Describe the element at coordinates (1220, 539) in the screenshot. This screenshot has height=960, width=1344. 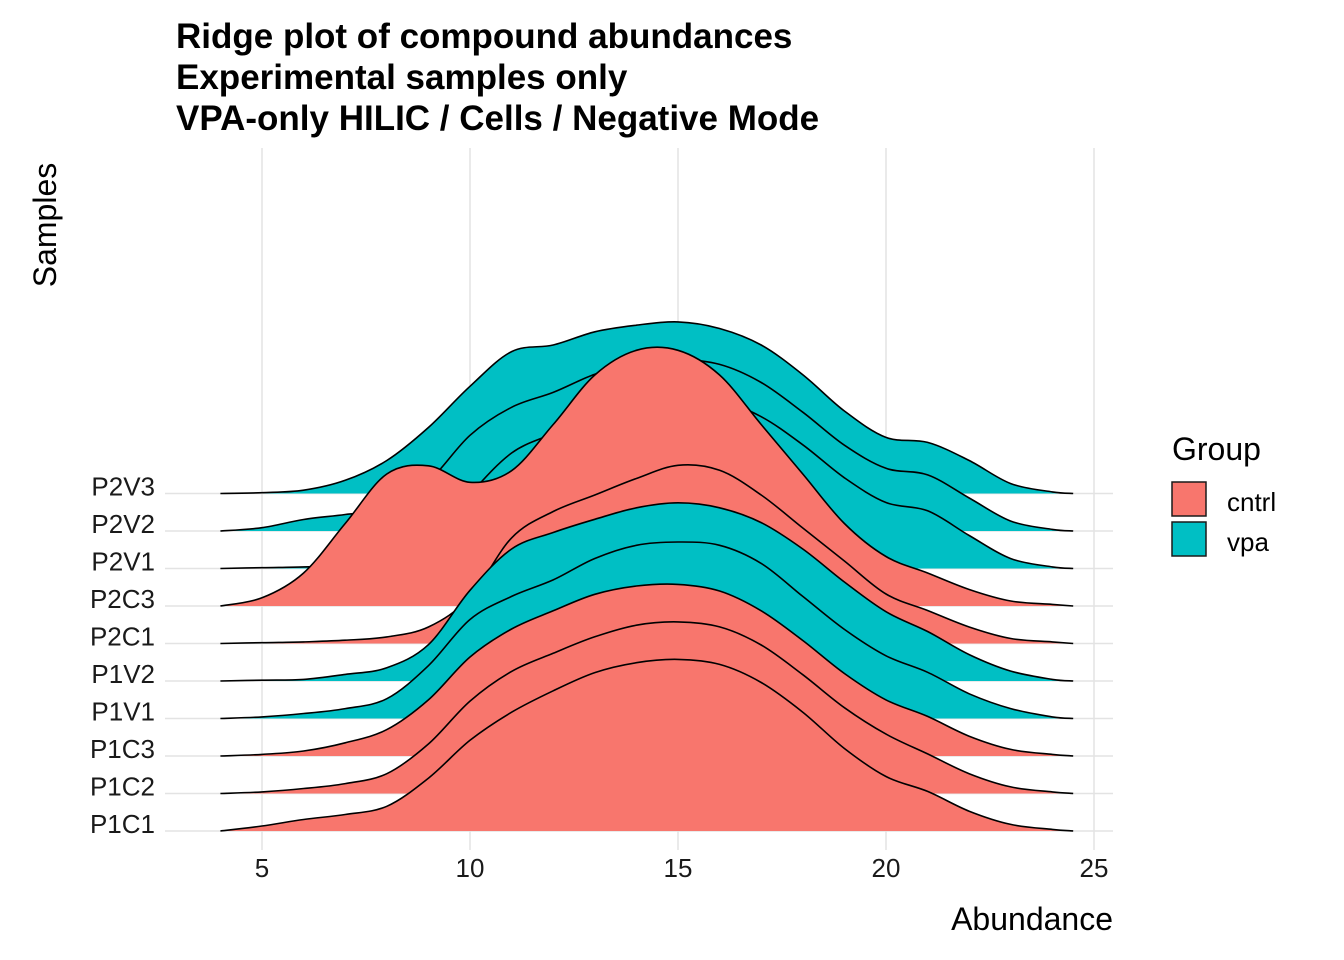
I see `legend-item-vpa: vpa` at that location.